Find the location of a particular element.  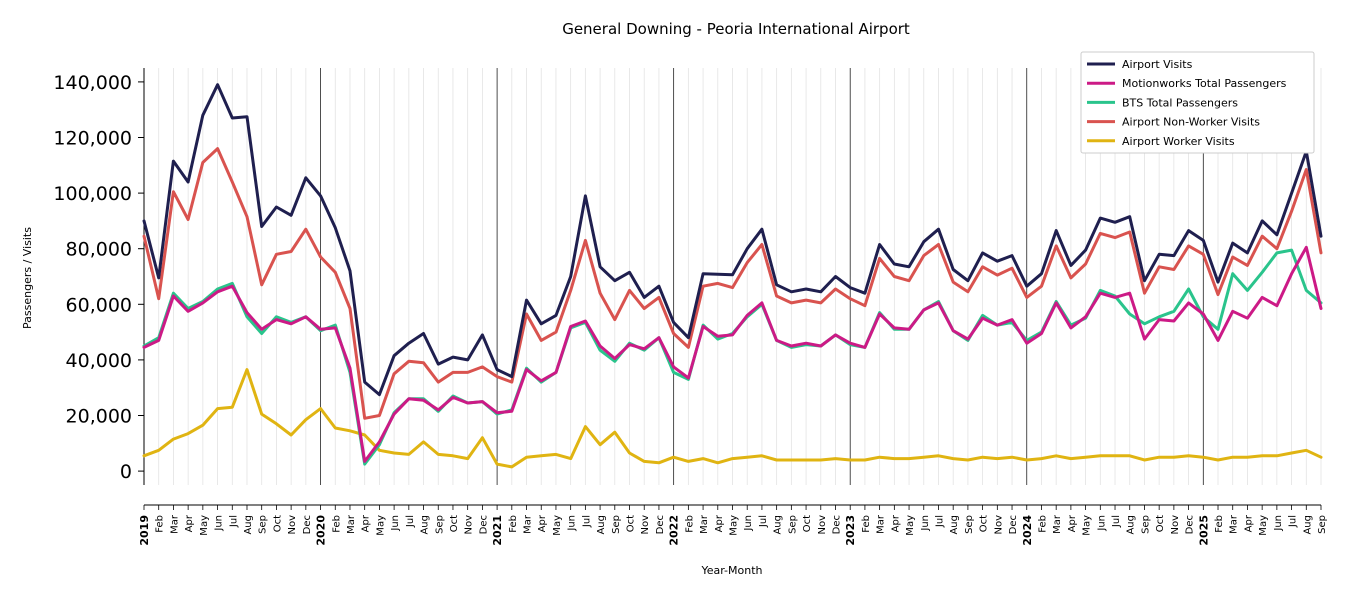

x-tick-year-label: 2024 is located at coordinates (1027, 530).